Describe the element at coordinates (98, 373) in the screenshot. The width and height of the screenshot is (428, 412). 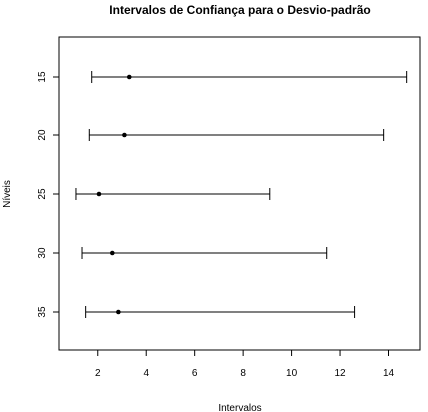
I see `x-tick-label: 2` at that location.